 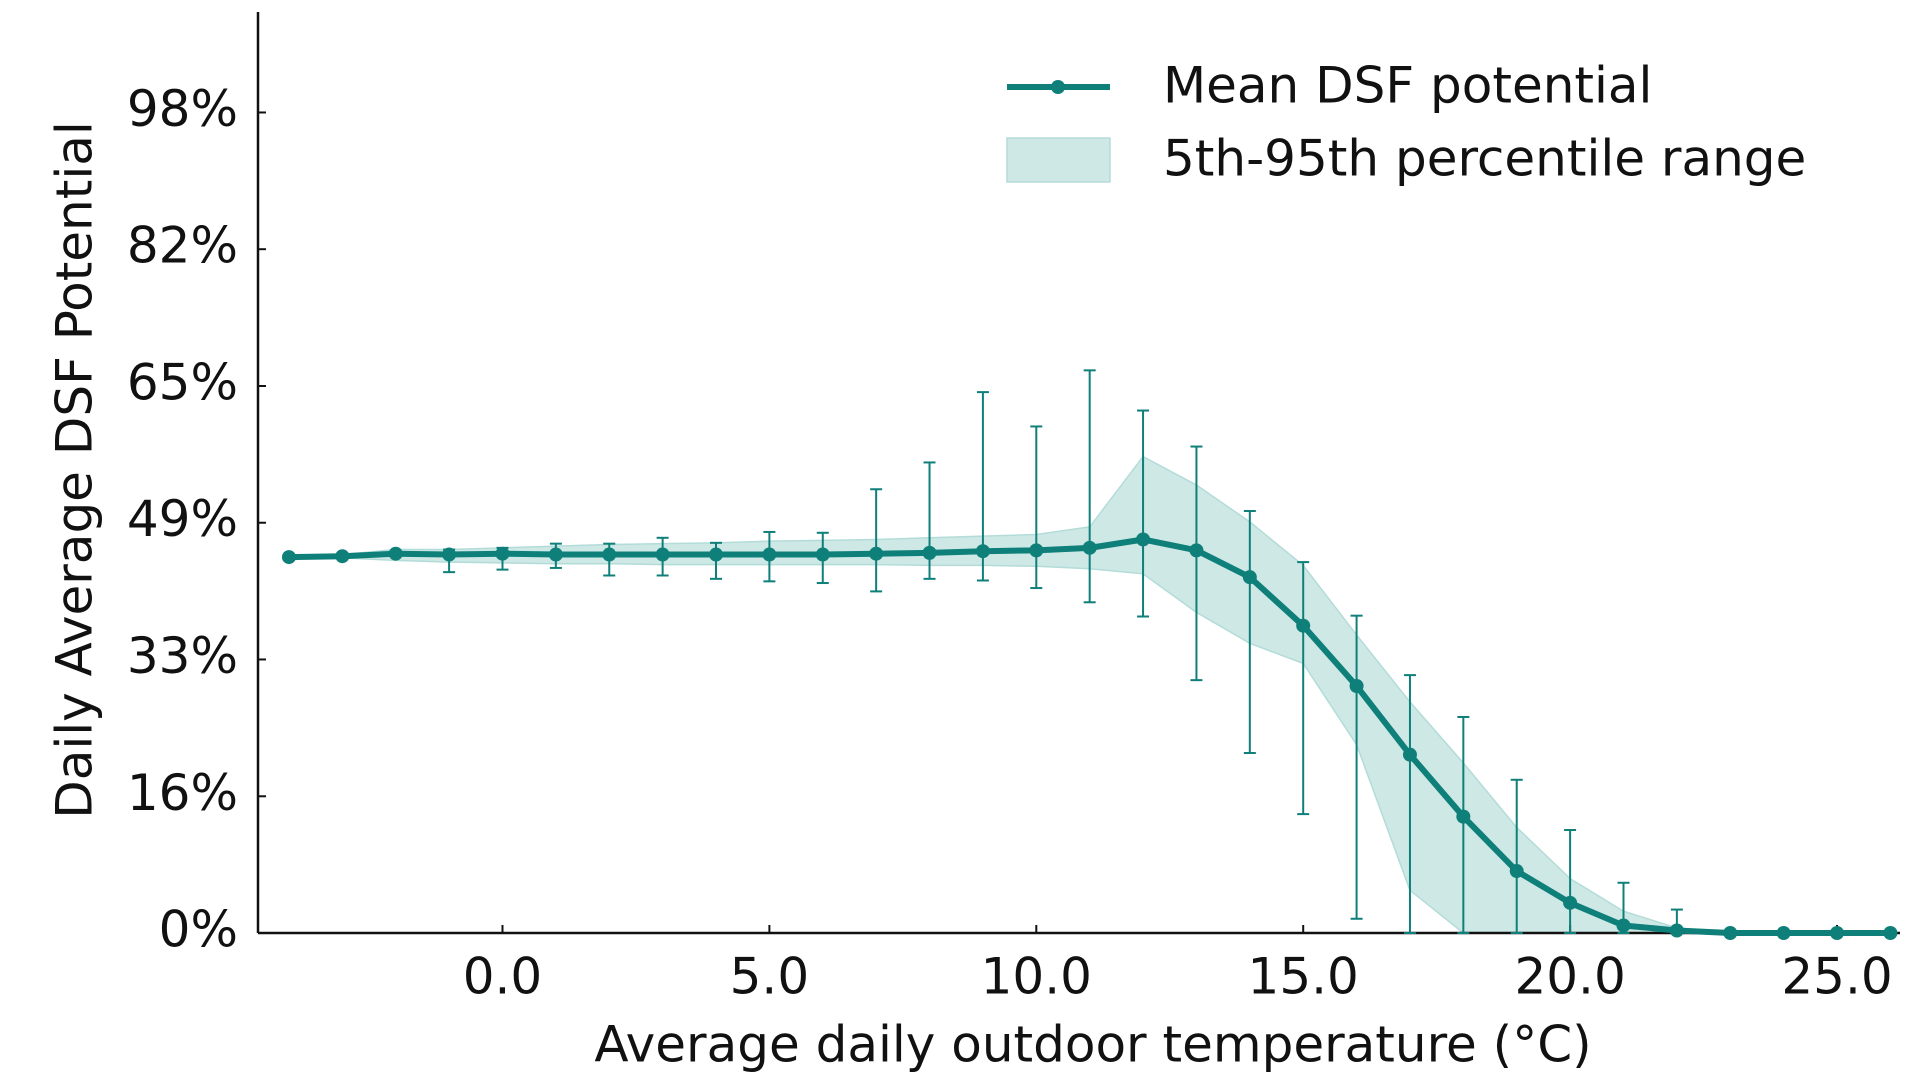 What do you see at coordinates (770, 977) in the screenshot?
I see `x-tick-label: 5.0` at bounding box center [770, 977].